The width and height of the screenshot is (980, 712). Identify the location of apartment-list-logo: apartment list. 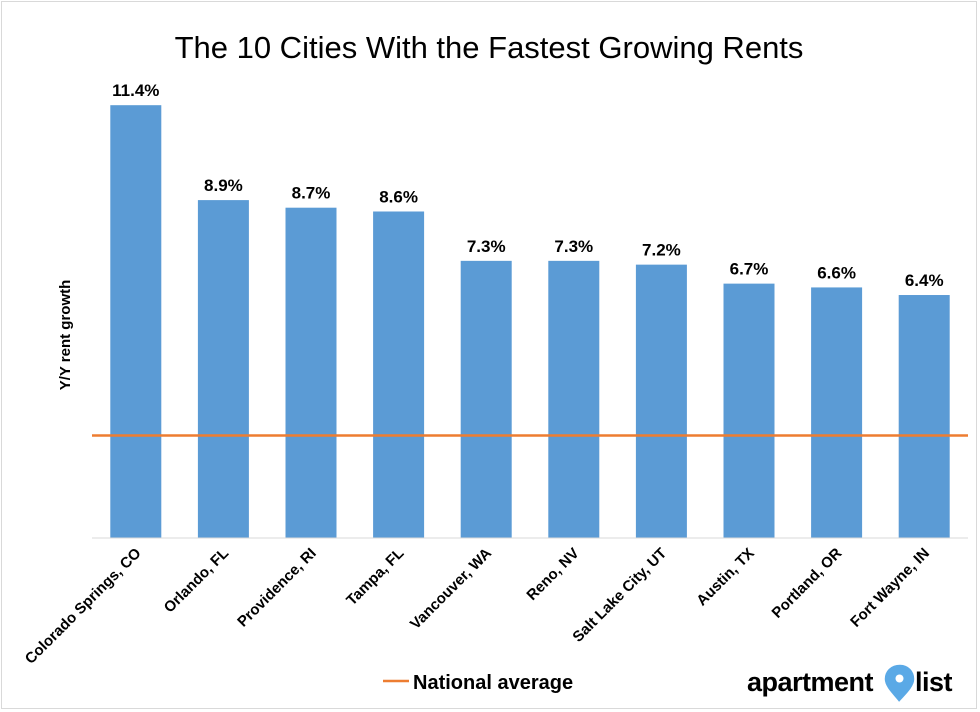
(850, 684).